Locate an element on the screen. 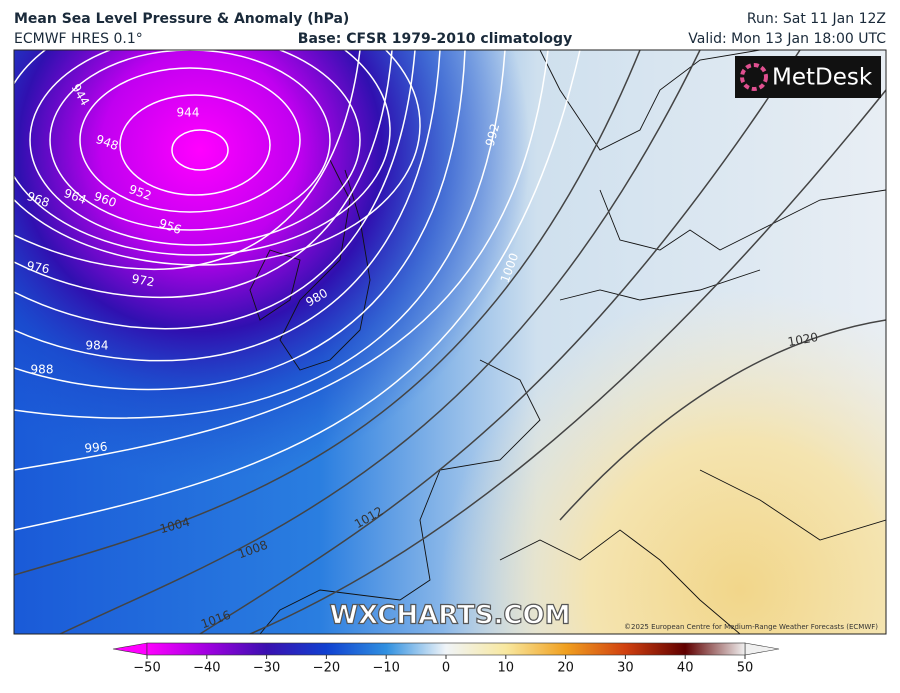  colorbar-tick-label: −30 is located at coordinates (266, 668).